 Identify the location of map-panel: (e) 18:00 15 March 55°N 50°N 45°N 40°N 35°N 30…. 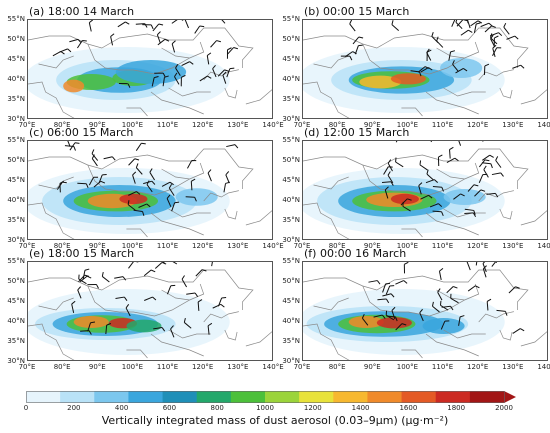
(145, 309).